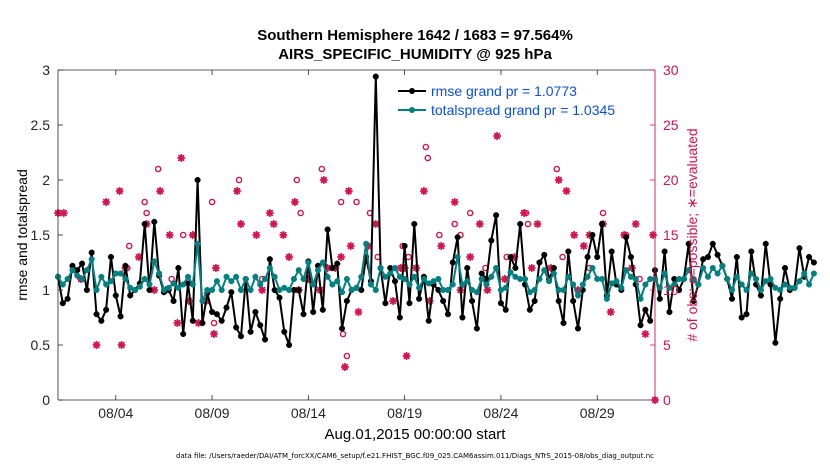 The width and height of the screenshot is (830, 470). I want to click on y-left-tick-label: 3, so click(46, 70).